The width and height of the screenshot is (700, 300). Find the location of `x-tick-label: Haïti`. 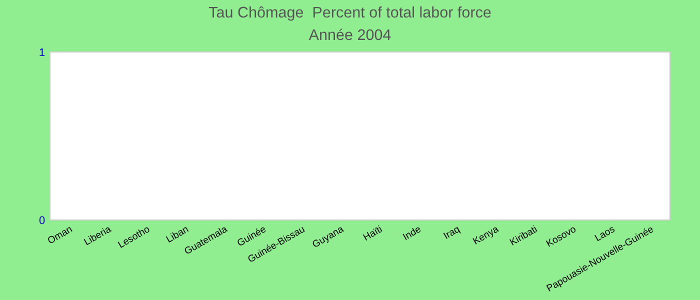

x-tick-label: Haïti is located at coordinates (372, 233).